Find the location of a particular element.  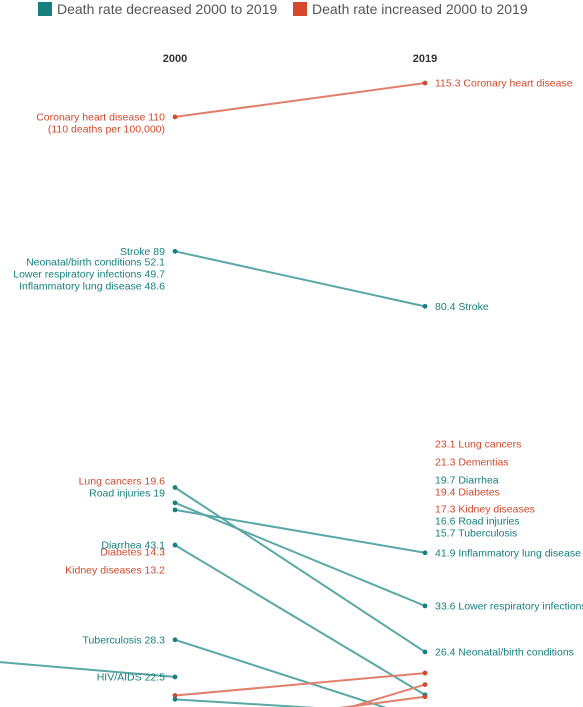

point-2019-lower-respiratory-infections is located at coordinates (425, 606).